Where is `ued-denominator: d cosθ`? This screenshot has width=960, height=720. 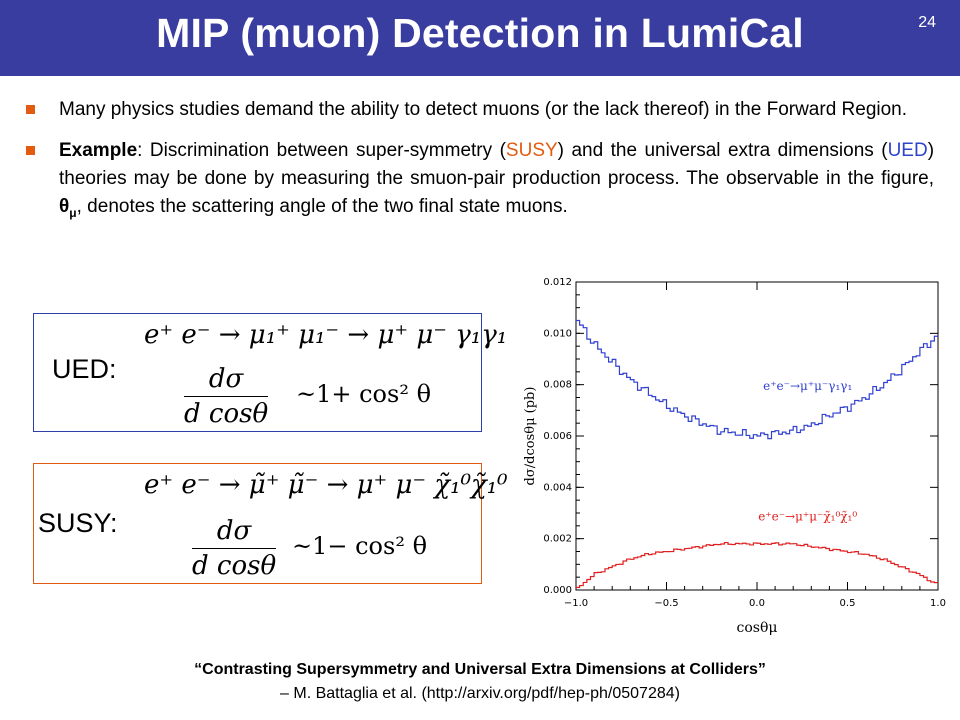 ued-denominator: d cosθ is located at coordinates (226, 414).